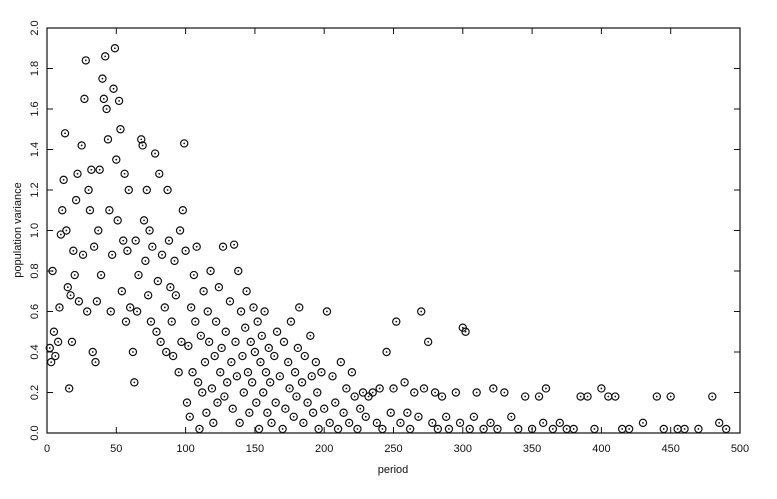 Image resolution: width=777 pixels, height=499 pixels. Describe the element at coordinates (47, 449) in the screenshot. I see `x-tick-label: 0` at that location.